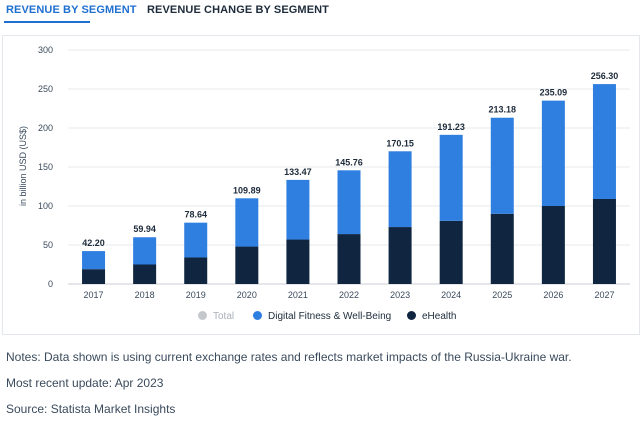 The height and width of the screenshot is (428, 643). I want to click on legend-item-total: Total, so click(216, 316).